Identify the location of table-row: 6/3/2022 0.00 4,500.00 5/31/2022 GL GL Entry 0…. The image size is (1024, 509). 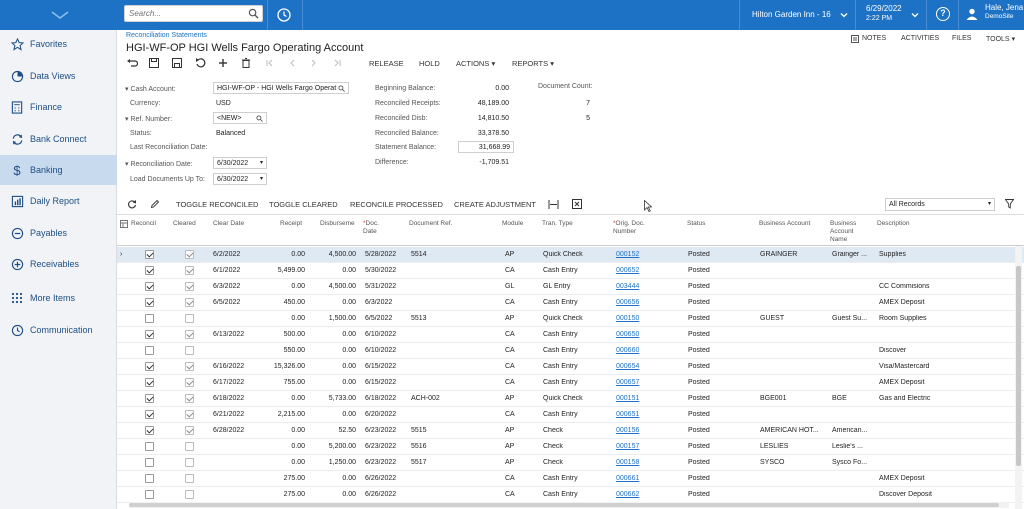
(570, 287).